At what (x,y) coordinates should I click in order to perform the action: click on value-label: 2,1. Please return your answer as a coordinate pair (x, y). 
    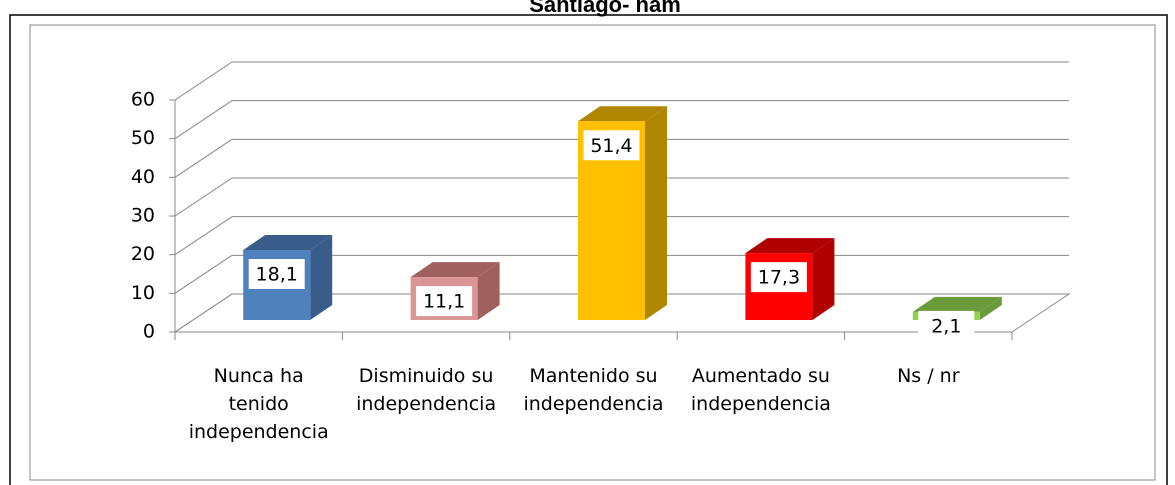
    Looking at the image, I should click on (946, 326).